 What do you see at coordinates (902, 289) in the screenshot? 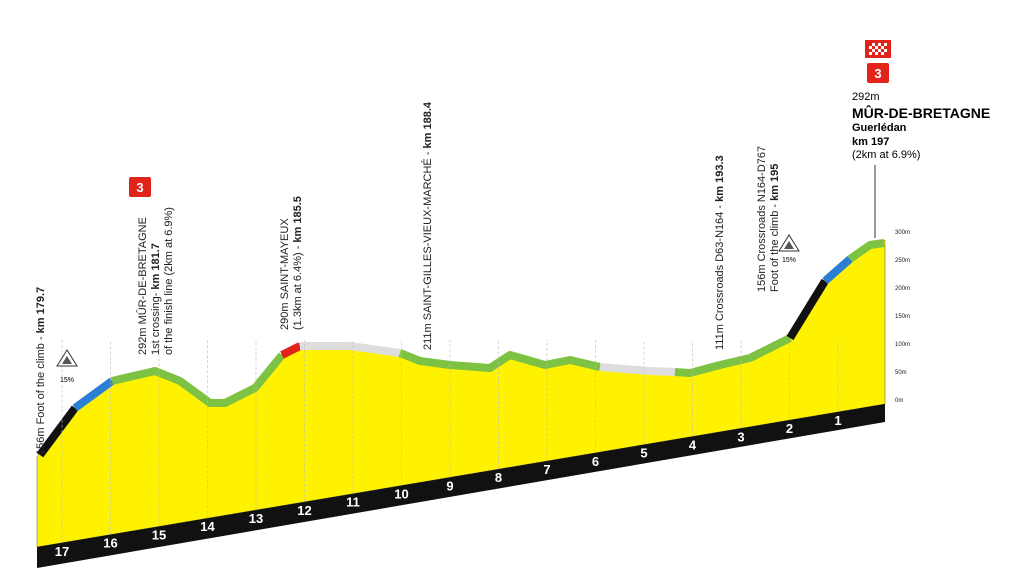
I see `altitude-tick: 200m` at bounding box center [902, 289].